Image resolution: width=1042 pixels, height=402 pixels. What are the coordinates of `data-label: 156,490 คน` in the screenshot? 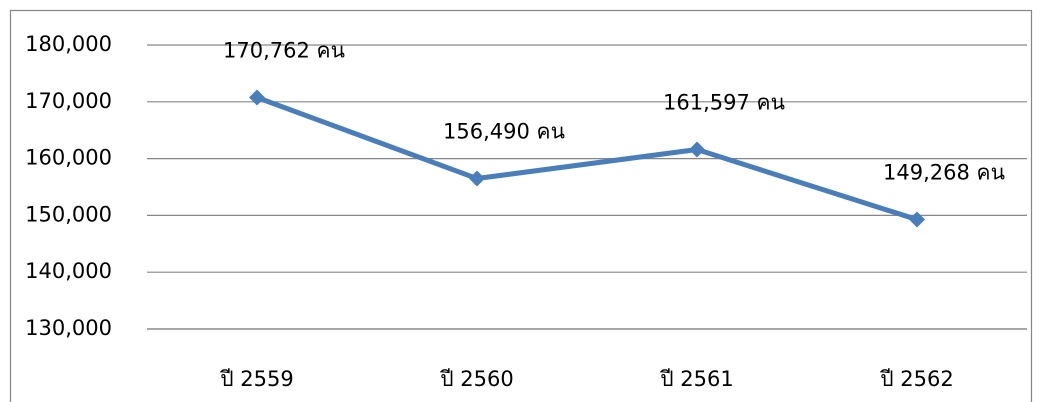 It's located at (504, 132).